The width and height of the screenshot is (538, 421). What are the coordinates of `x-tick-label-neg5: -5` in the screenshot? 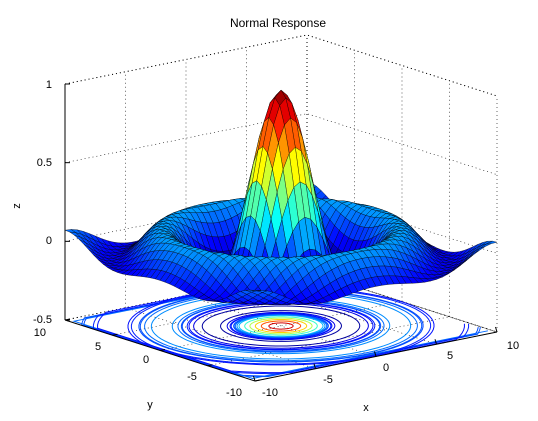 It's located at (328, 380).